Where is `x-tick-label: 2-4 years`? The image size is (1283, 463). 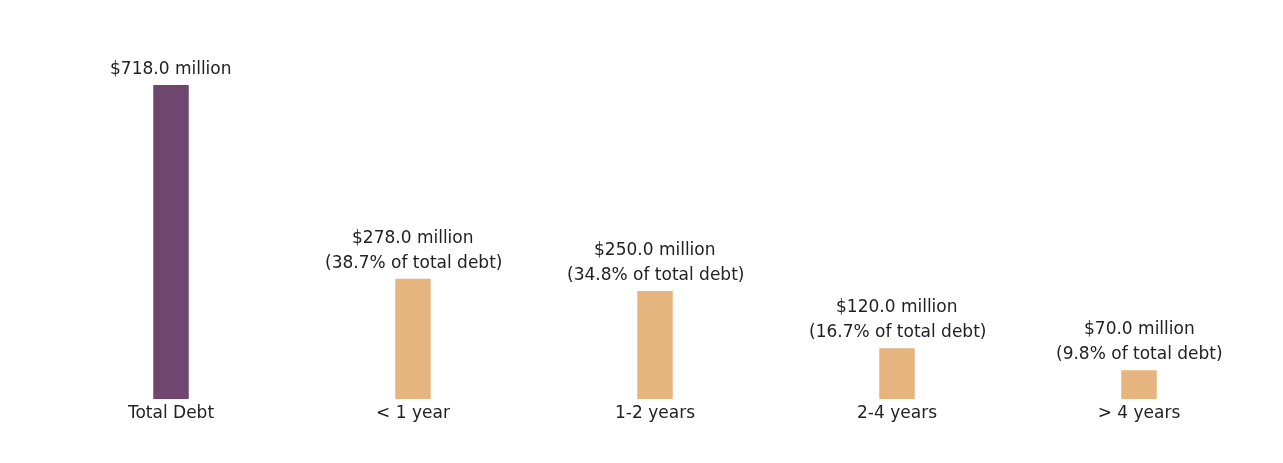
x-tick-label: 2-4 years is located at coordinates (897, 412).